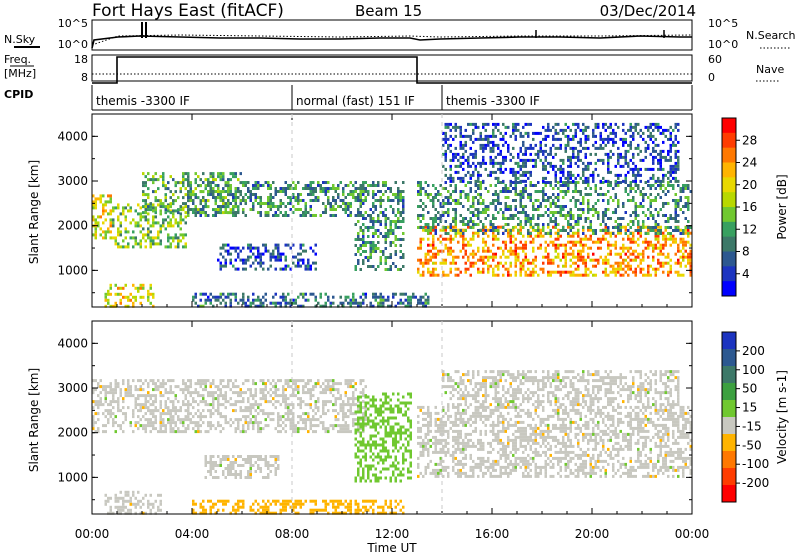  Describe the element at coordinates (20, 73) in the screenshot. I see `freq-label-2: [MHz]` at that location.